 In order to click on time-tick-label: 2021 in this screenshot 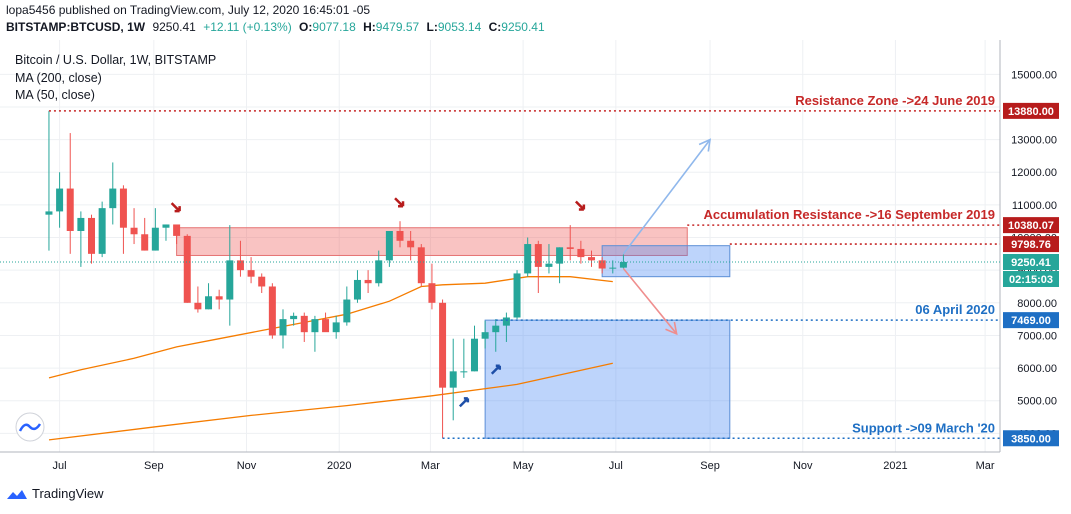, I will do `click(895, 466)`.